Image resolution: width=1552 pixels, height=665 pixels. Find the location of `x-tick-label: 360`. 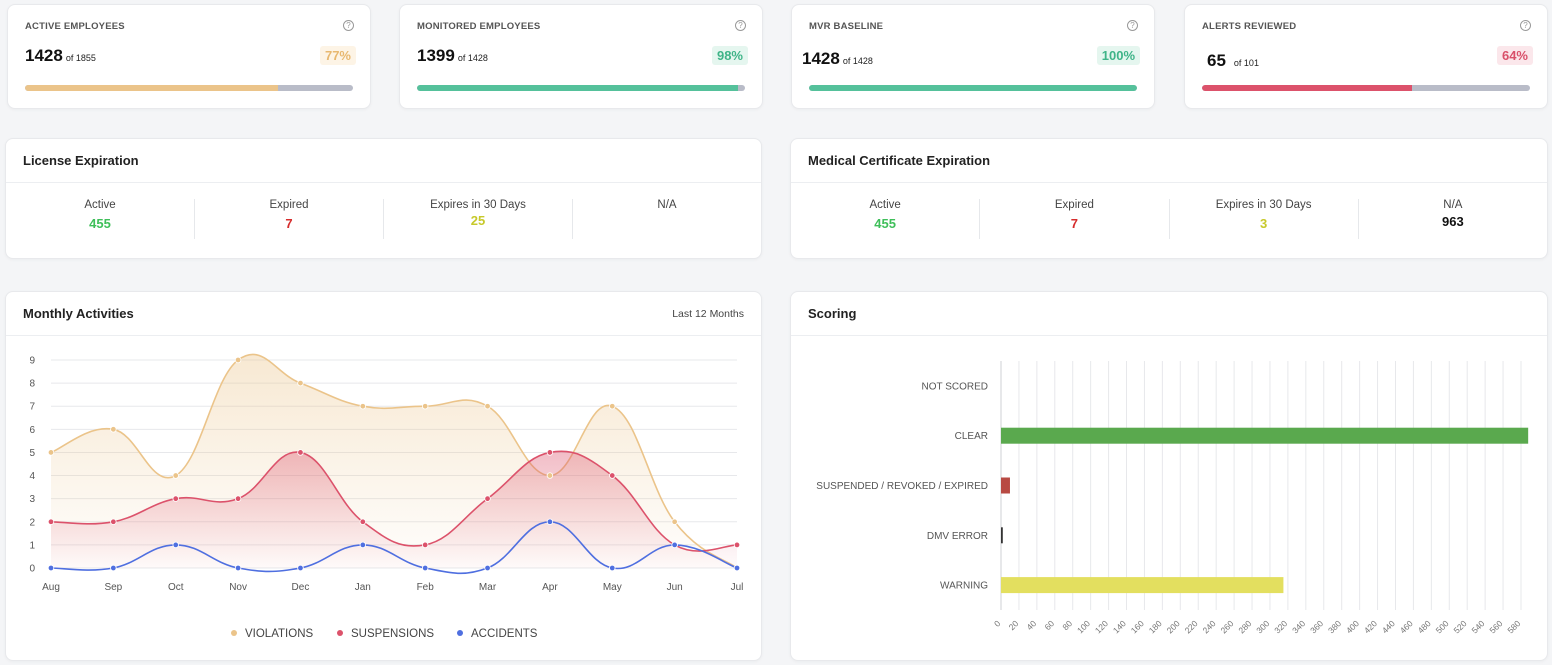

x-tick-label: 360 is located at coordinates (1316, 626).